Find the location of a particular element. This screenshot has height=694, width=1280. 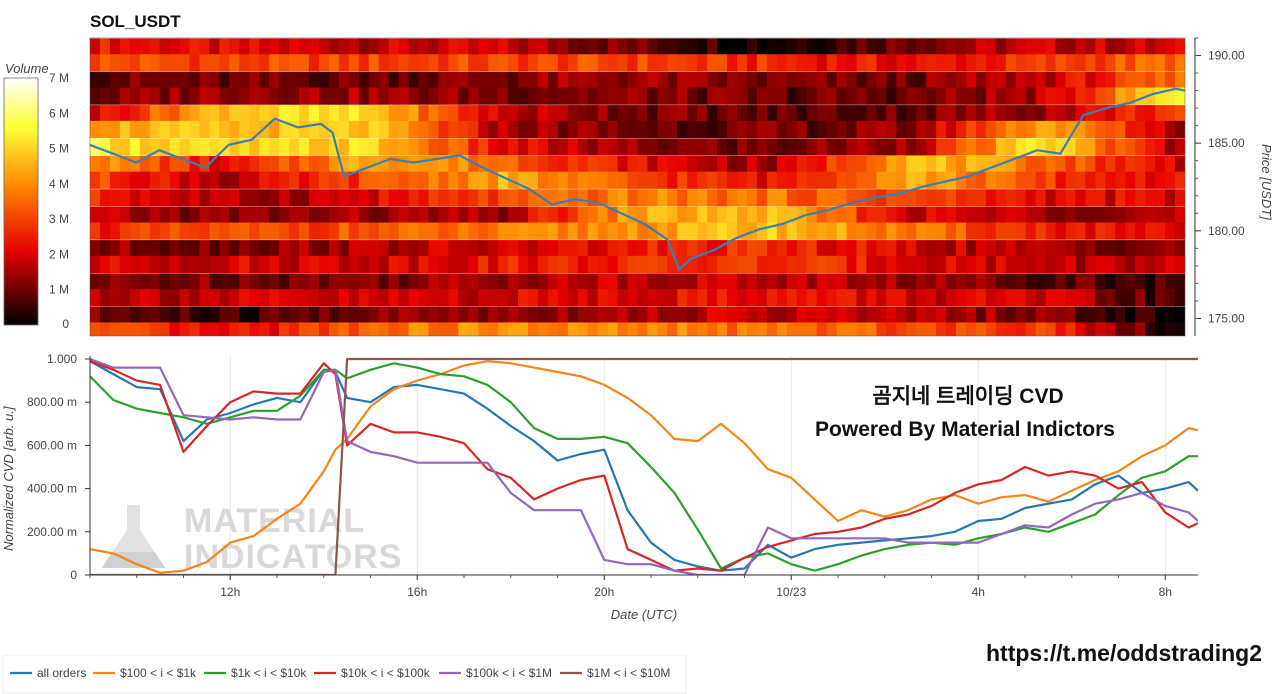

telegram-link: https://t.me/oddstrading2 is located at coordinates (1124, 653).